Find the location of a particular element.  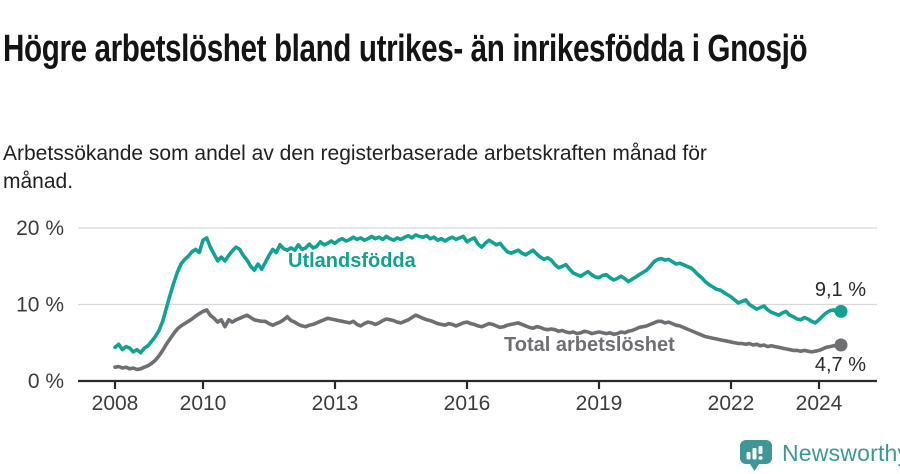

y-tick-label: 10 % is located at coordinates (40, 305).